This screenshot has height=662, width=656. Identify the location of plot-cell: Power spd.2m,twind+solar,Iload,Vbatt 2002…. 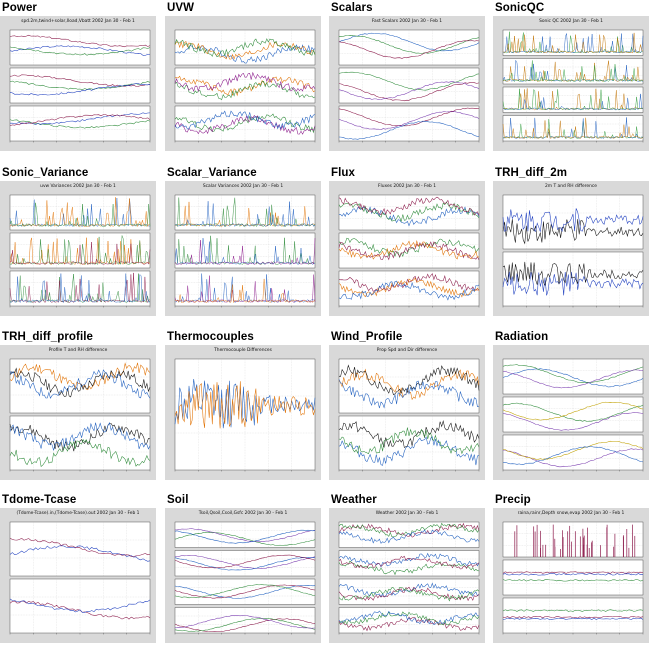
(78, 79).